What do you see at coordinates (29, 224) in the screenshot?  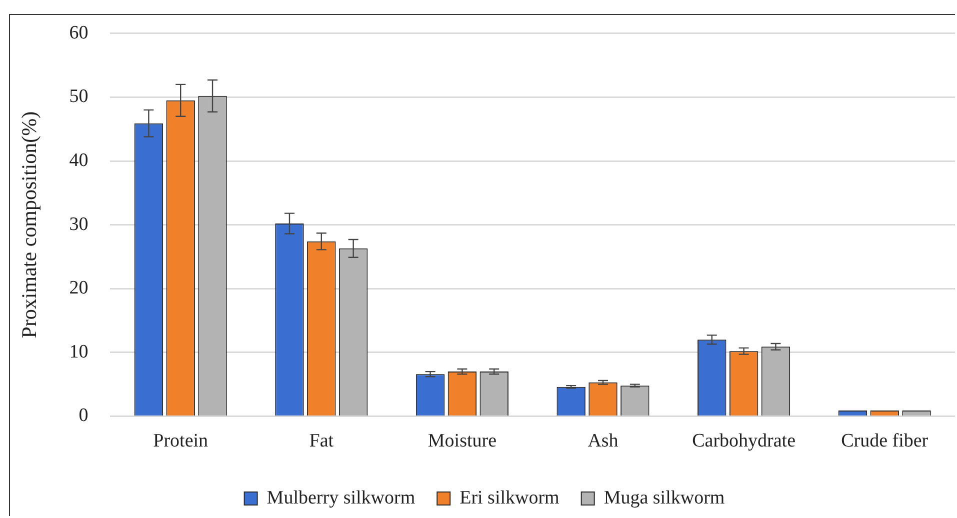 I see `y-axis-title: Proximate composition(%)` at bounding box center [29, 224].